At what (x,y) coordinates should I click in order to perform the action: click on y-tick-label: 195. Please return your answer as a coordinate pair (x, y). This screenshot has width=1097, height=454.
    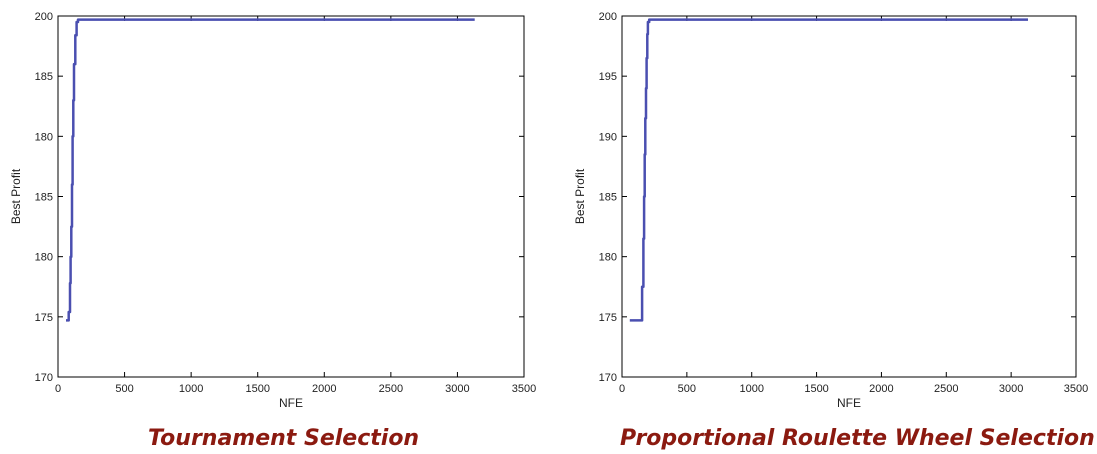
    Looking at the image, I should click on (608, 77).